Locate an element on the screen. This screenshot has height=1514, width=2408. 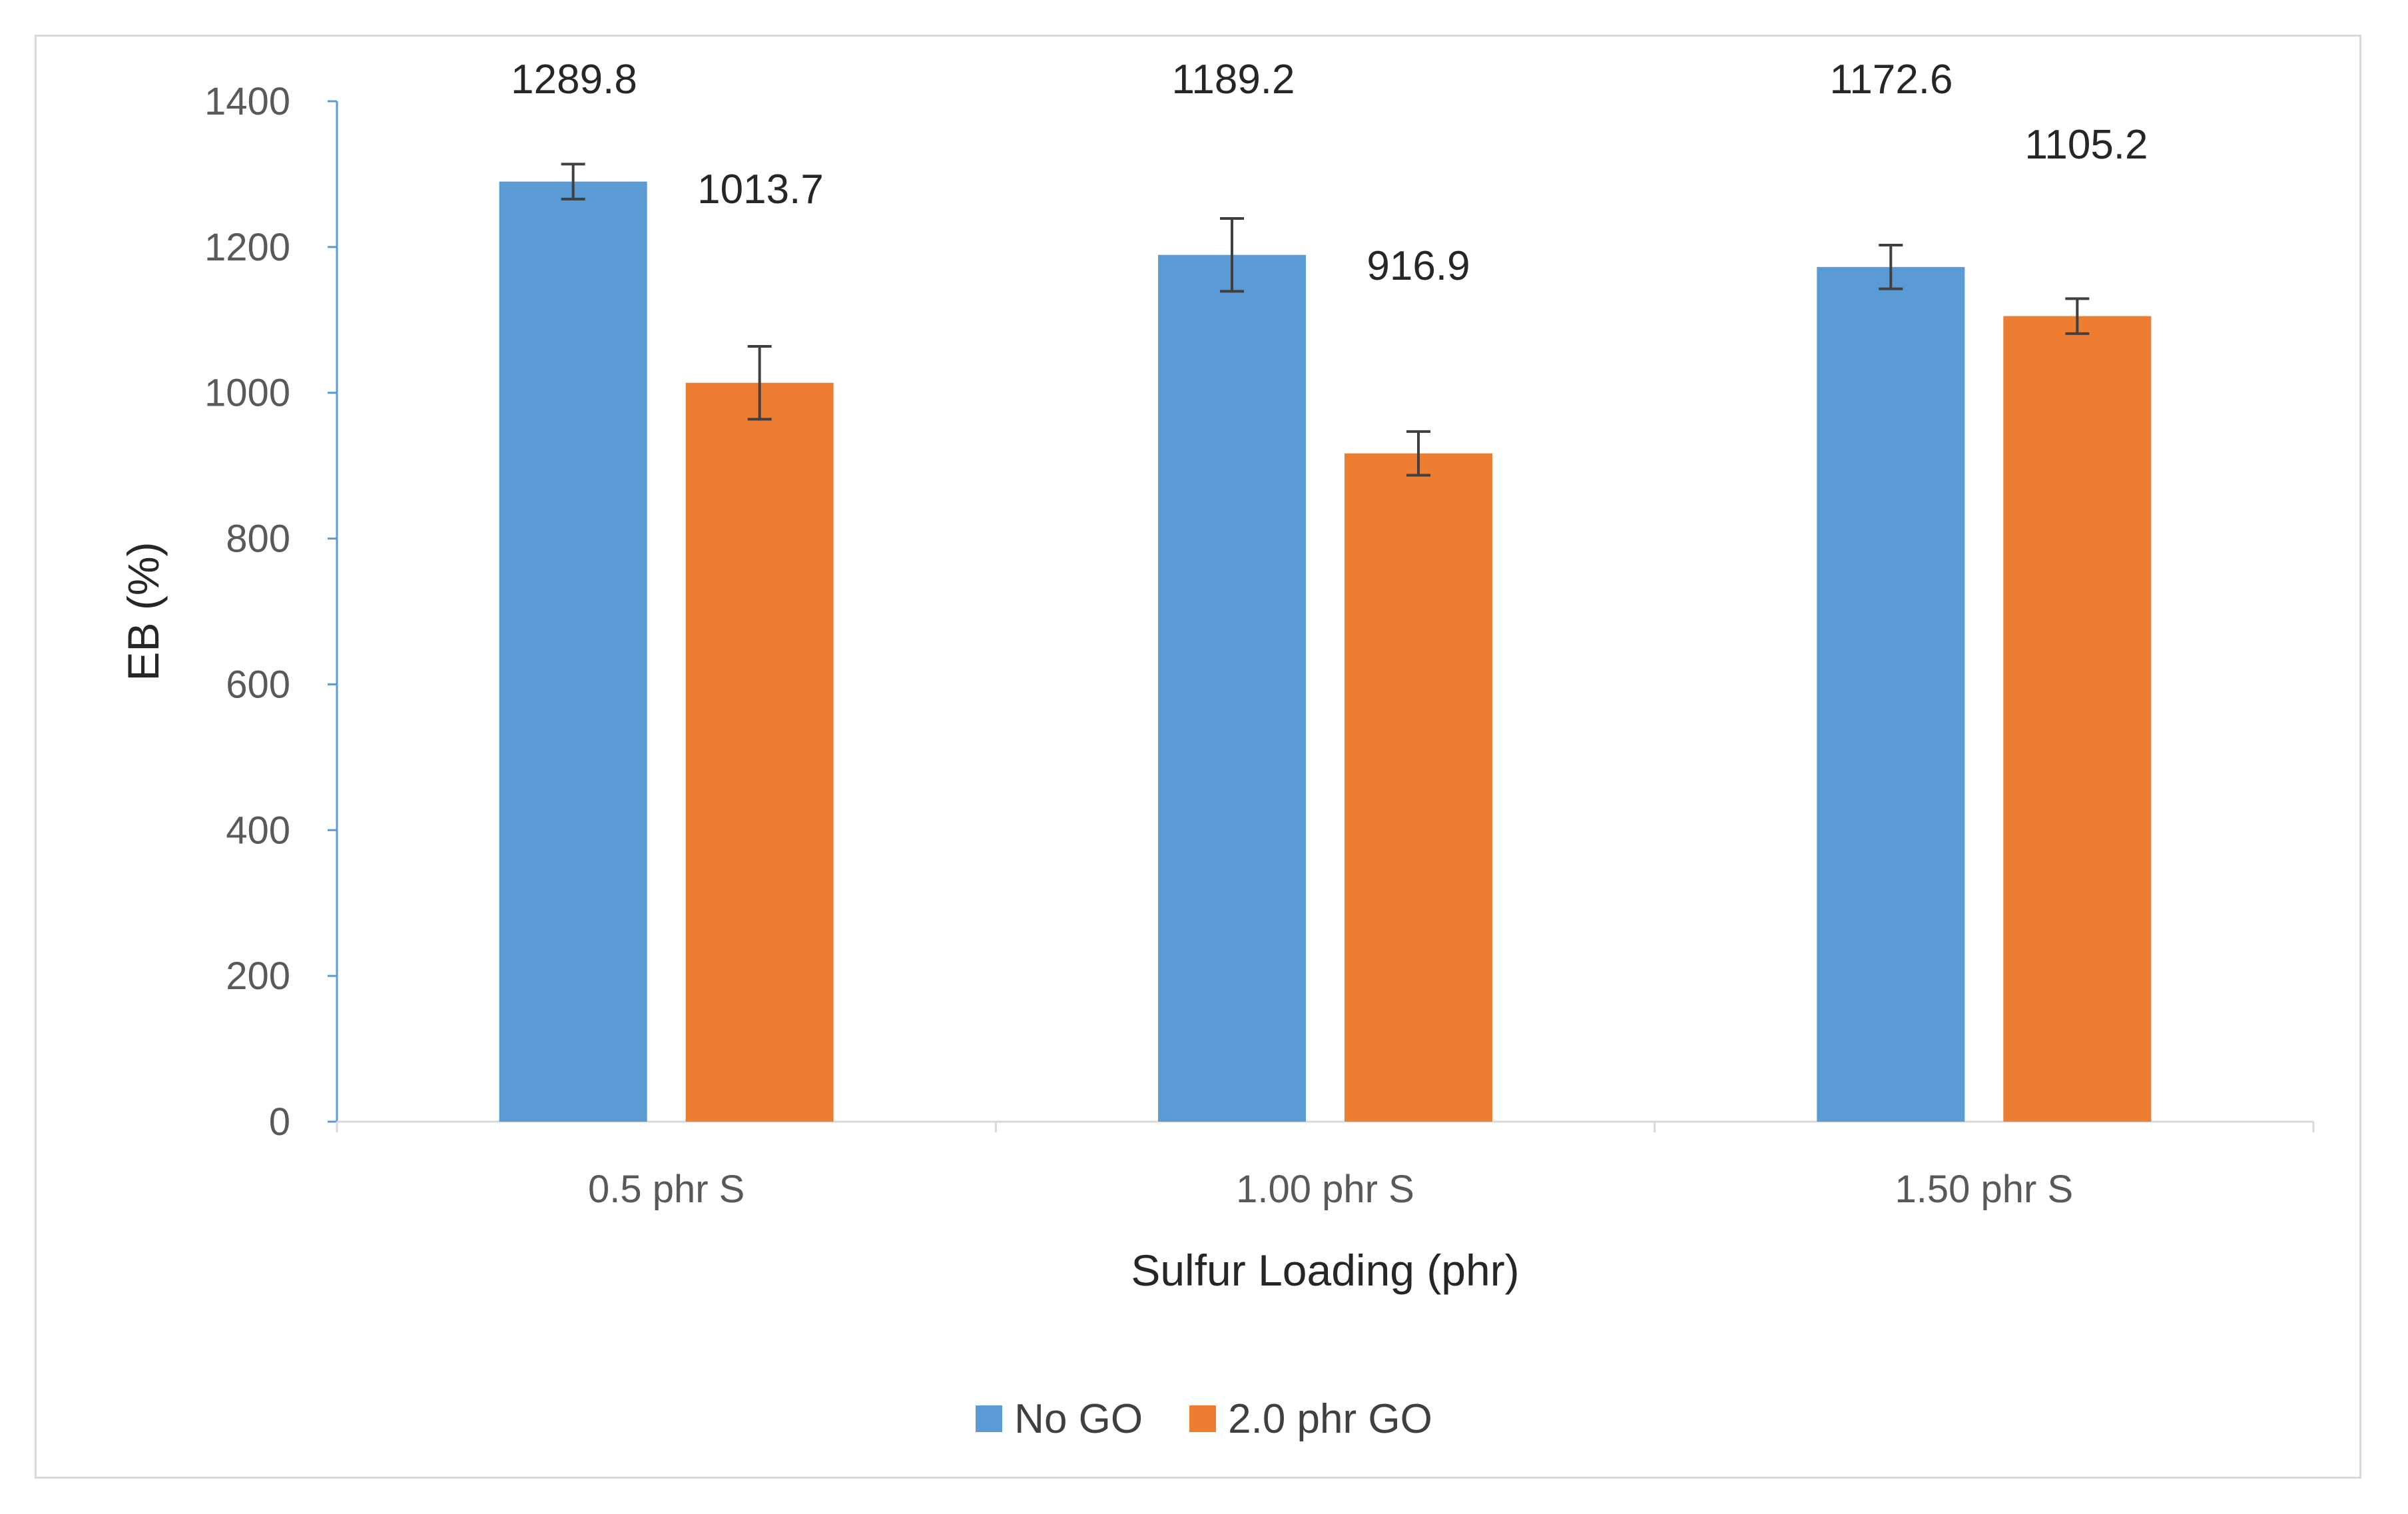
data-label-1-2: 1105.2 is located at coordinates (2086, 145).